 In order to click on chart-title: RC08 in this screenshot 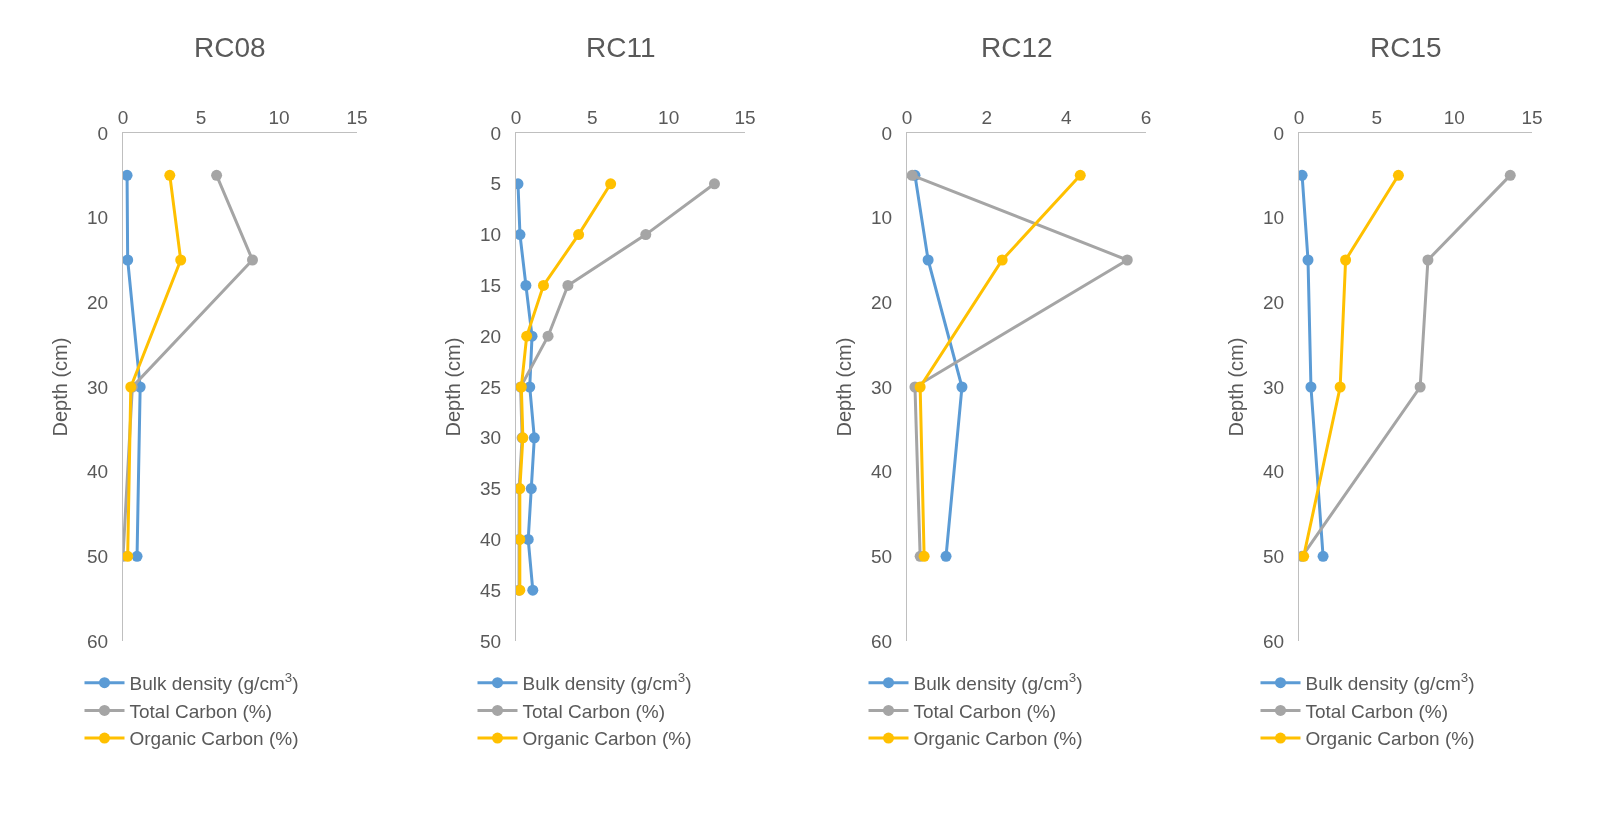, I will do `click(230, 47)`.